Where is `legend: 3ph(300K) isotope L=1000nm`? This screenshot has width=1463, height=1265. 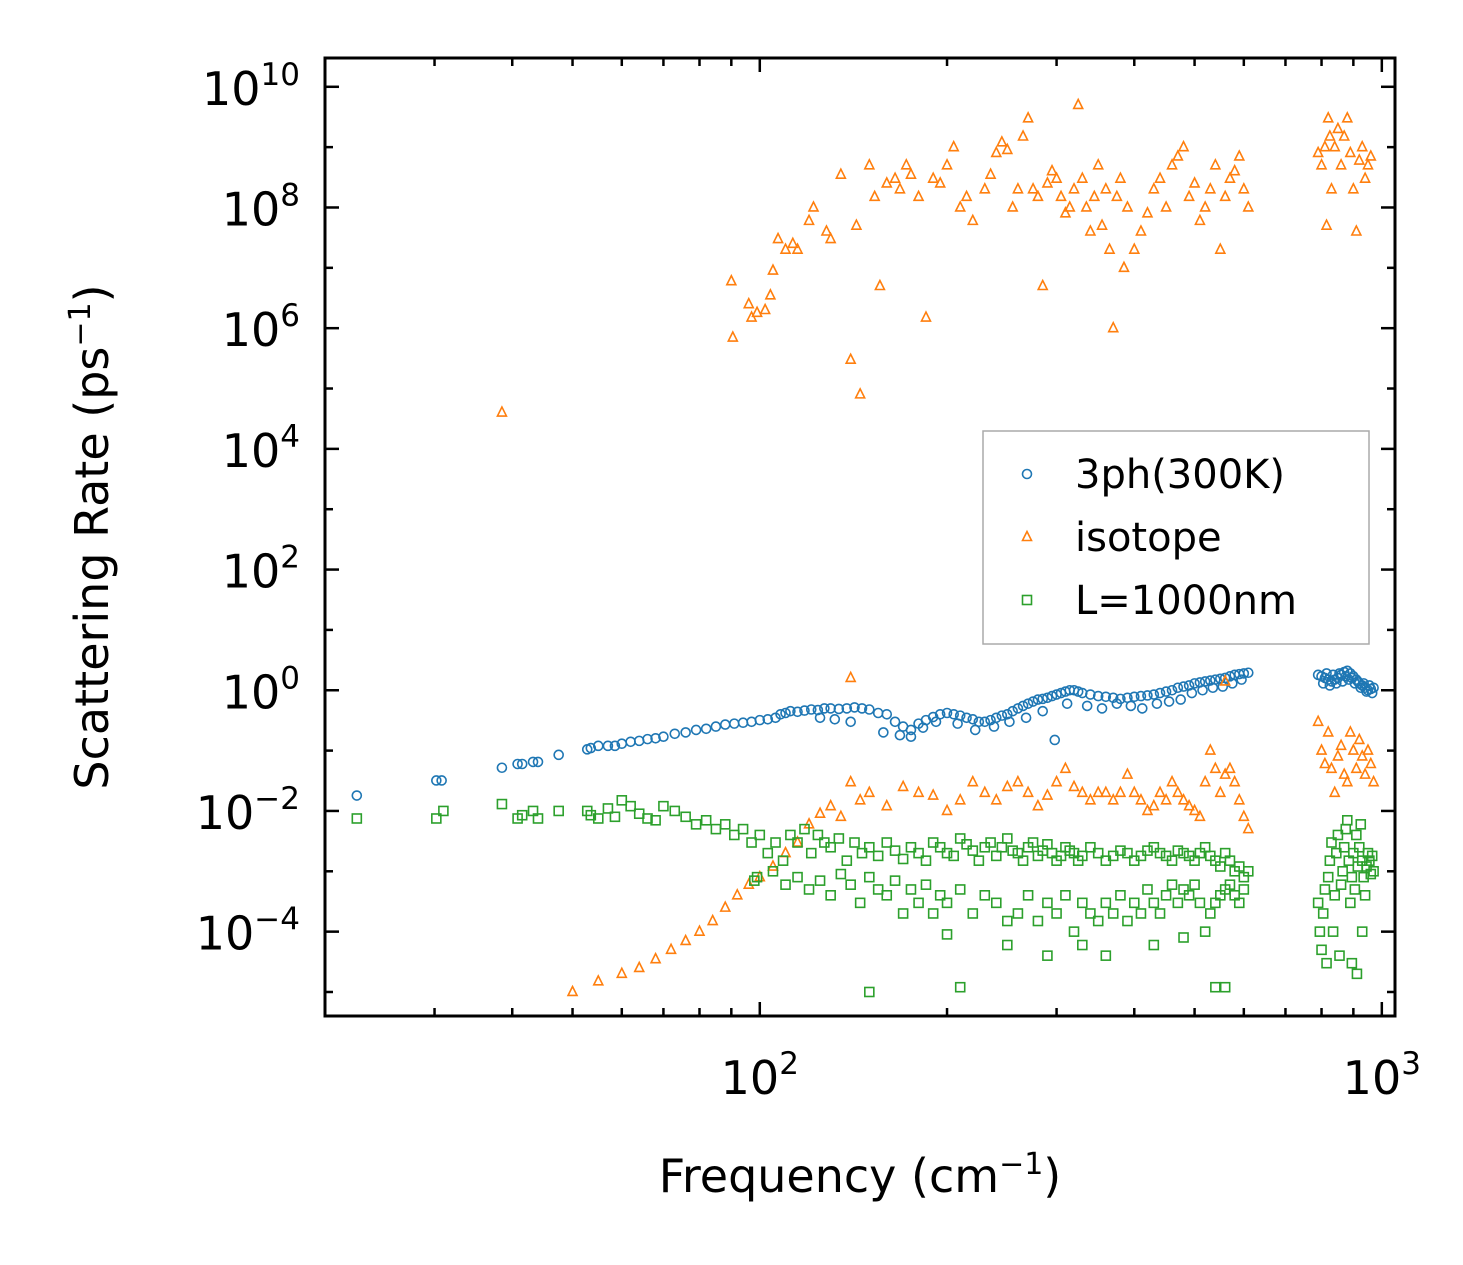 legend: 3ph(300K) isotope L=1000nm is located at coordinates (1176, 537).